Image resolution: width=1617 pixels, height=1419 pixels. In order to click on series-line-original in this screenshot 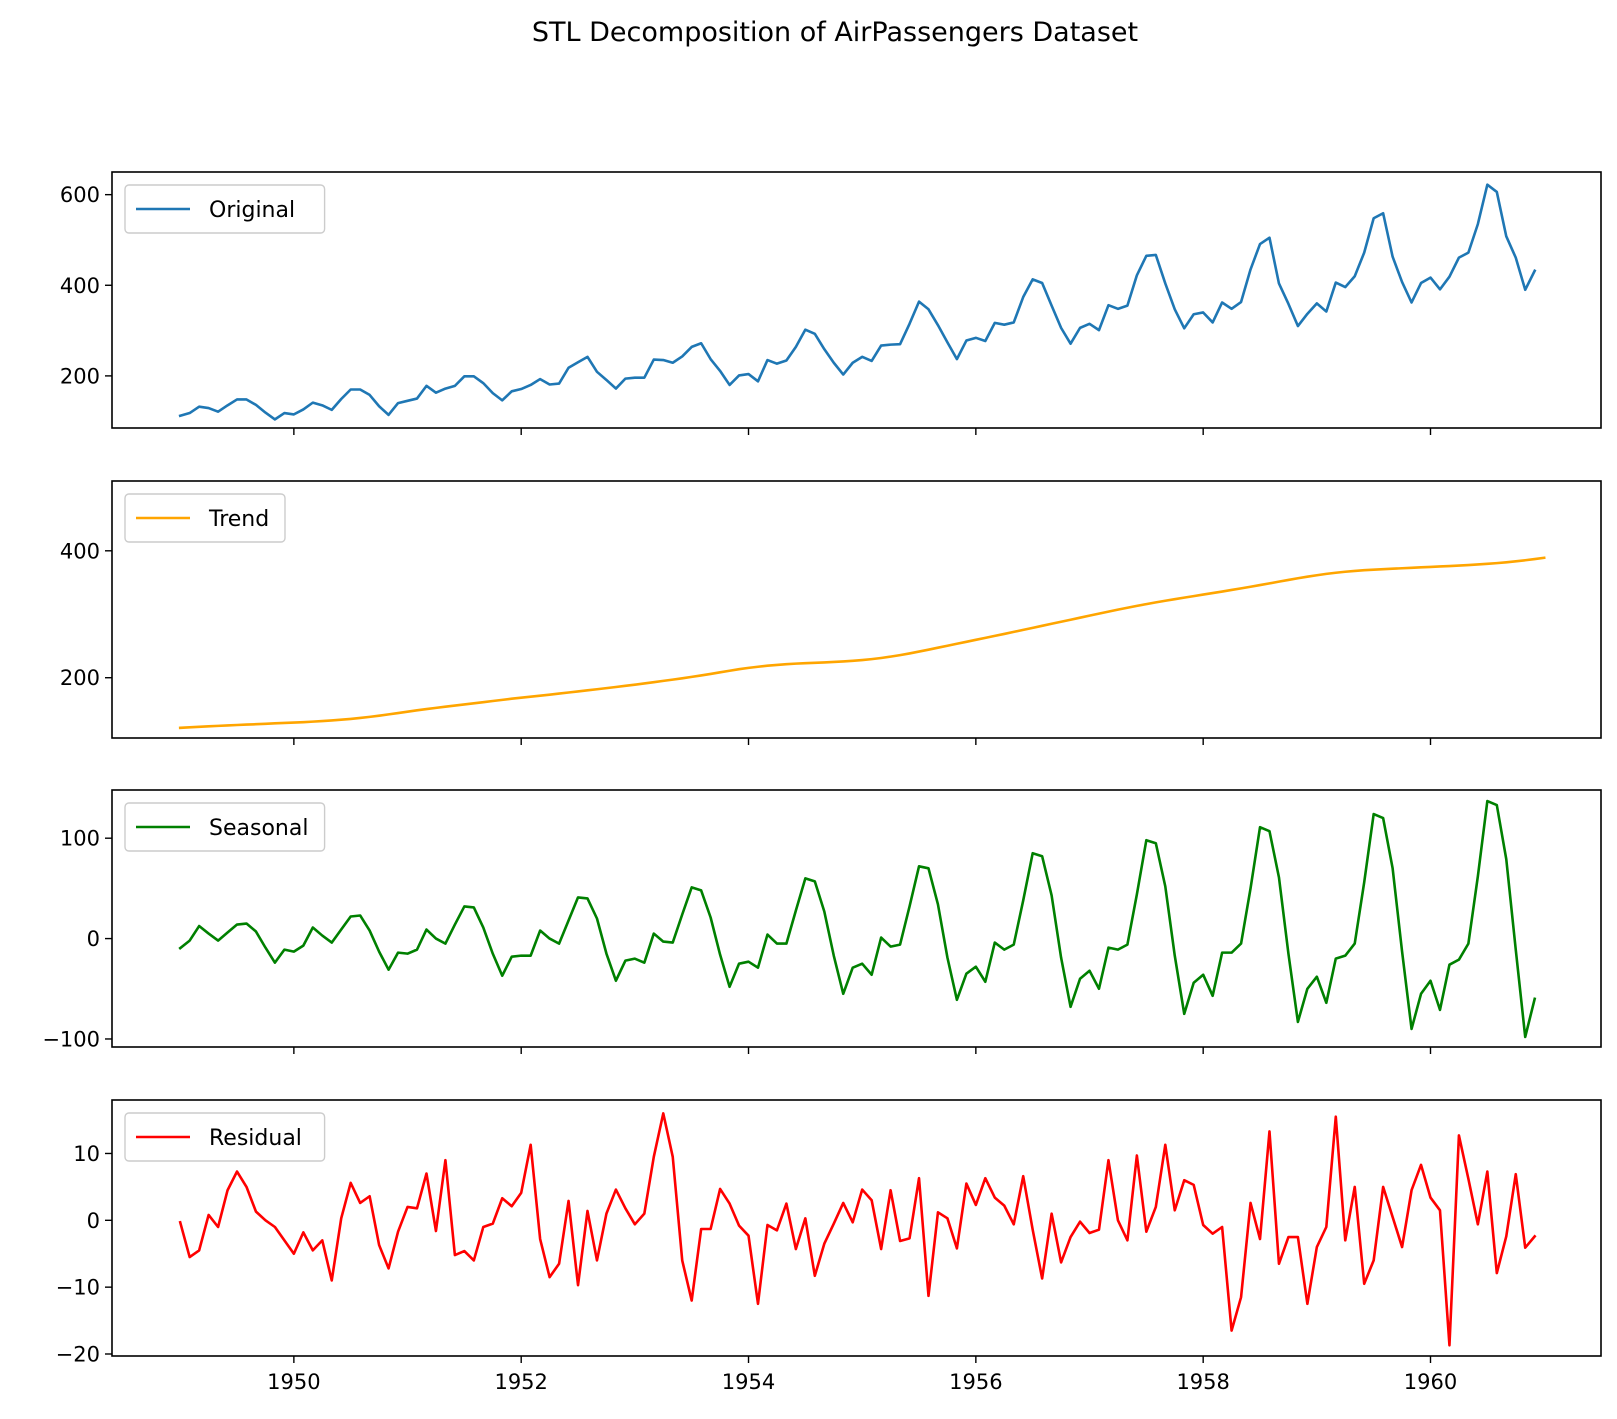, I will do `click(857, 302)`.